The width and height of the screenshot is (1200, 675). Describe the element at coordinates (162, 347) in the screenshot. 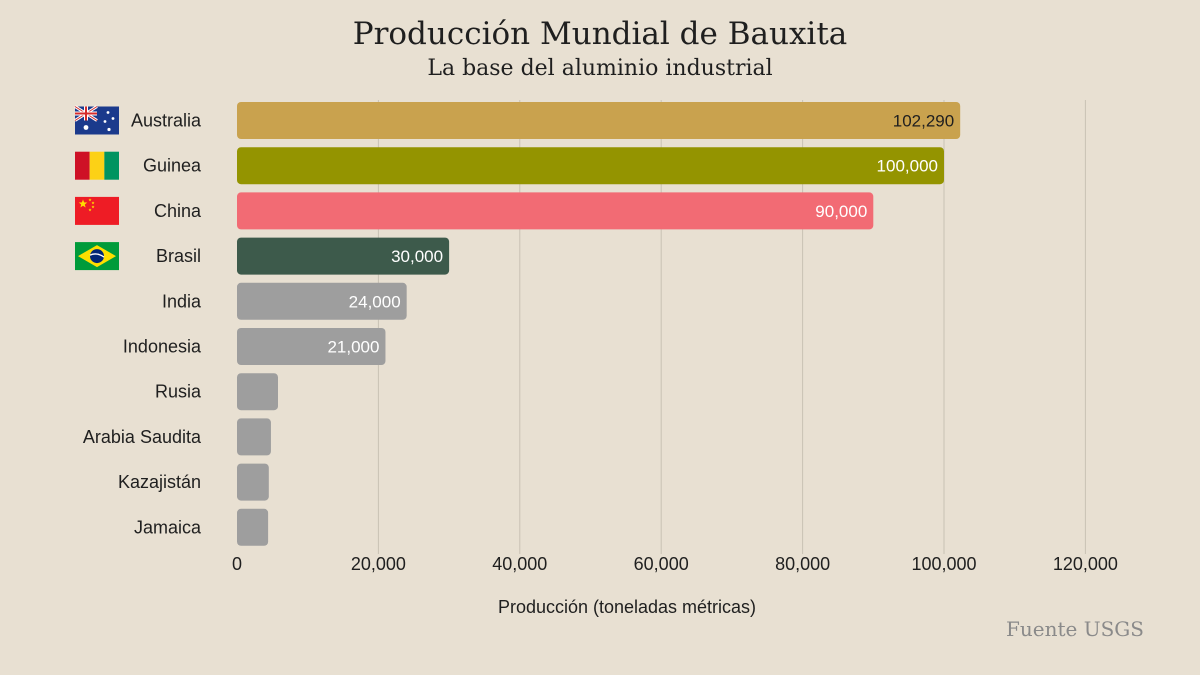

I see `category-label: Indonesia` at that location.